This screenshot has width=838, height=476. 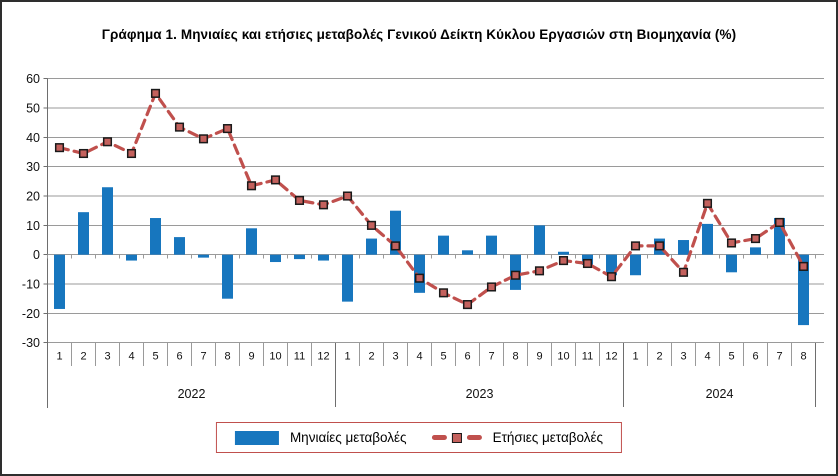 What do you see at coordinates (31, 314) in the screenshot?
I see `svg-text: -20` at bounding box center [31, 314].